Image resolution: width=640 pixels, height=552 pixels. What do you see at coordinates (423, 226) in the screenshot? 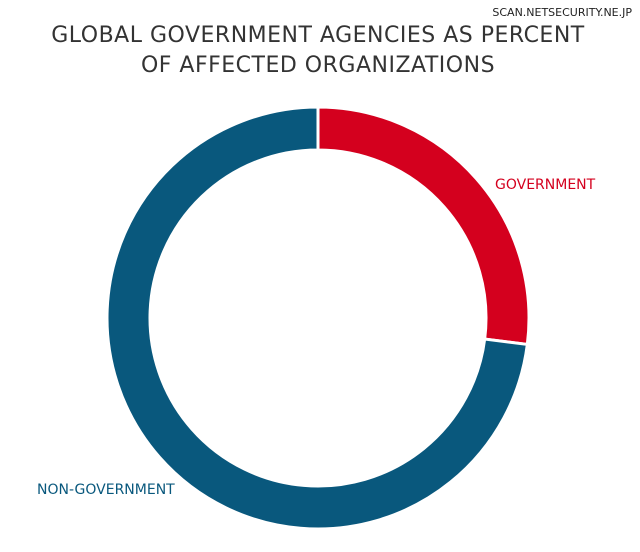
I see `donut-segment` at bounding box center [423, 226].